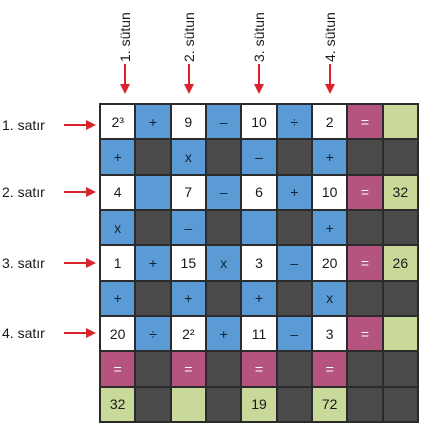 The height and width of the screenshot is (431, 427). Describe the element at coordinates (294, 192) in the screenshot. I see `operator-cell-r3-c6: +` at that location.